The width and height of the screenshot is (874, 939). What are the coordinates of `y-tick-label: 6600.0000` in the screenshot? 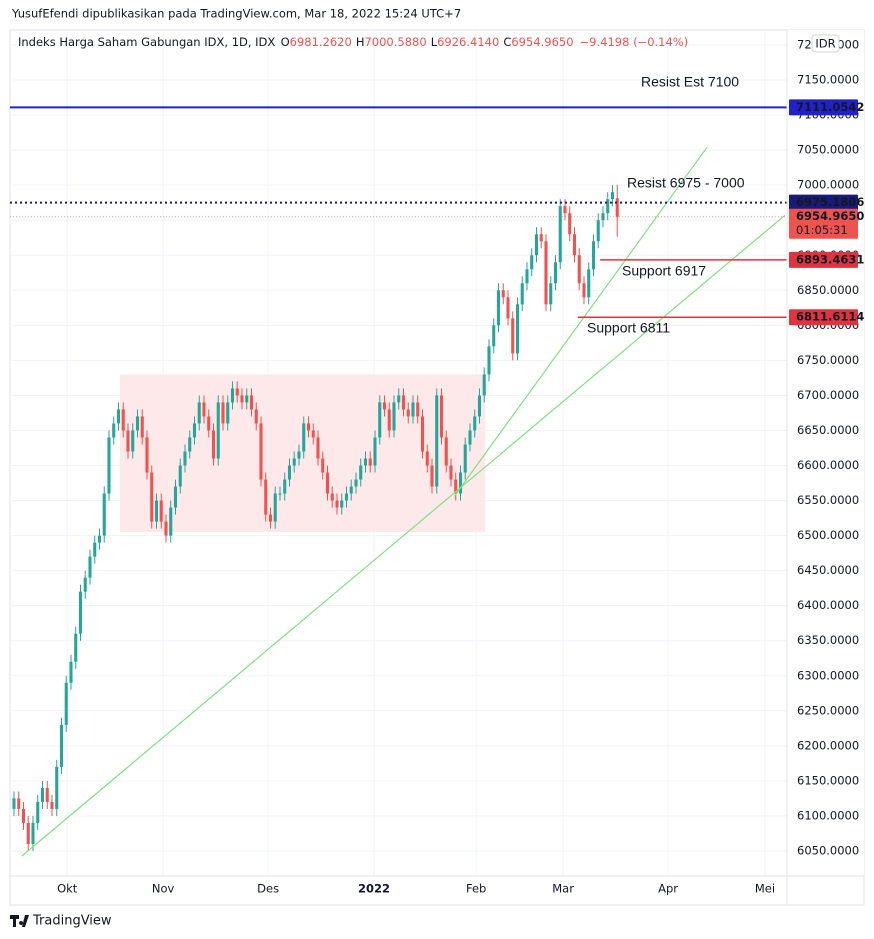 It's located at (828, 465).